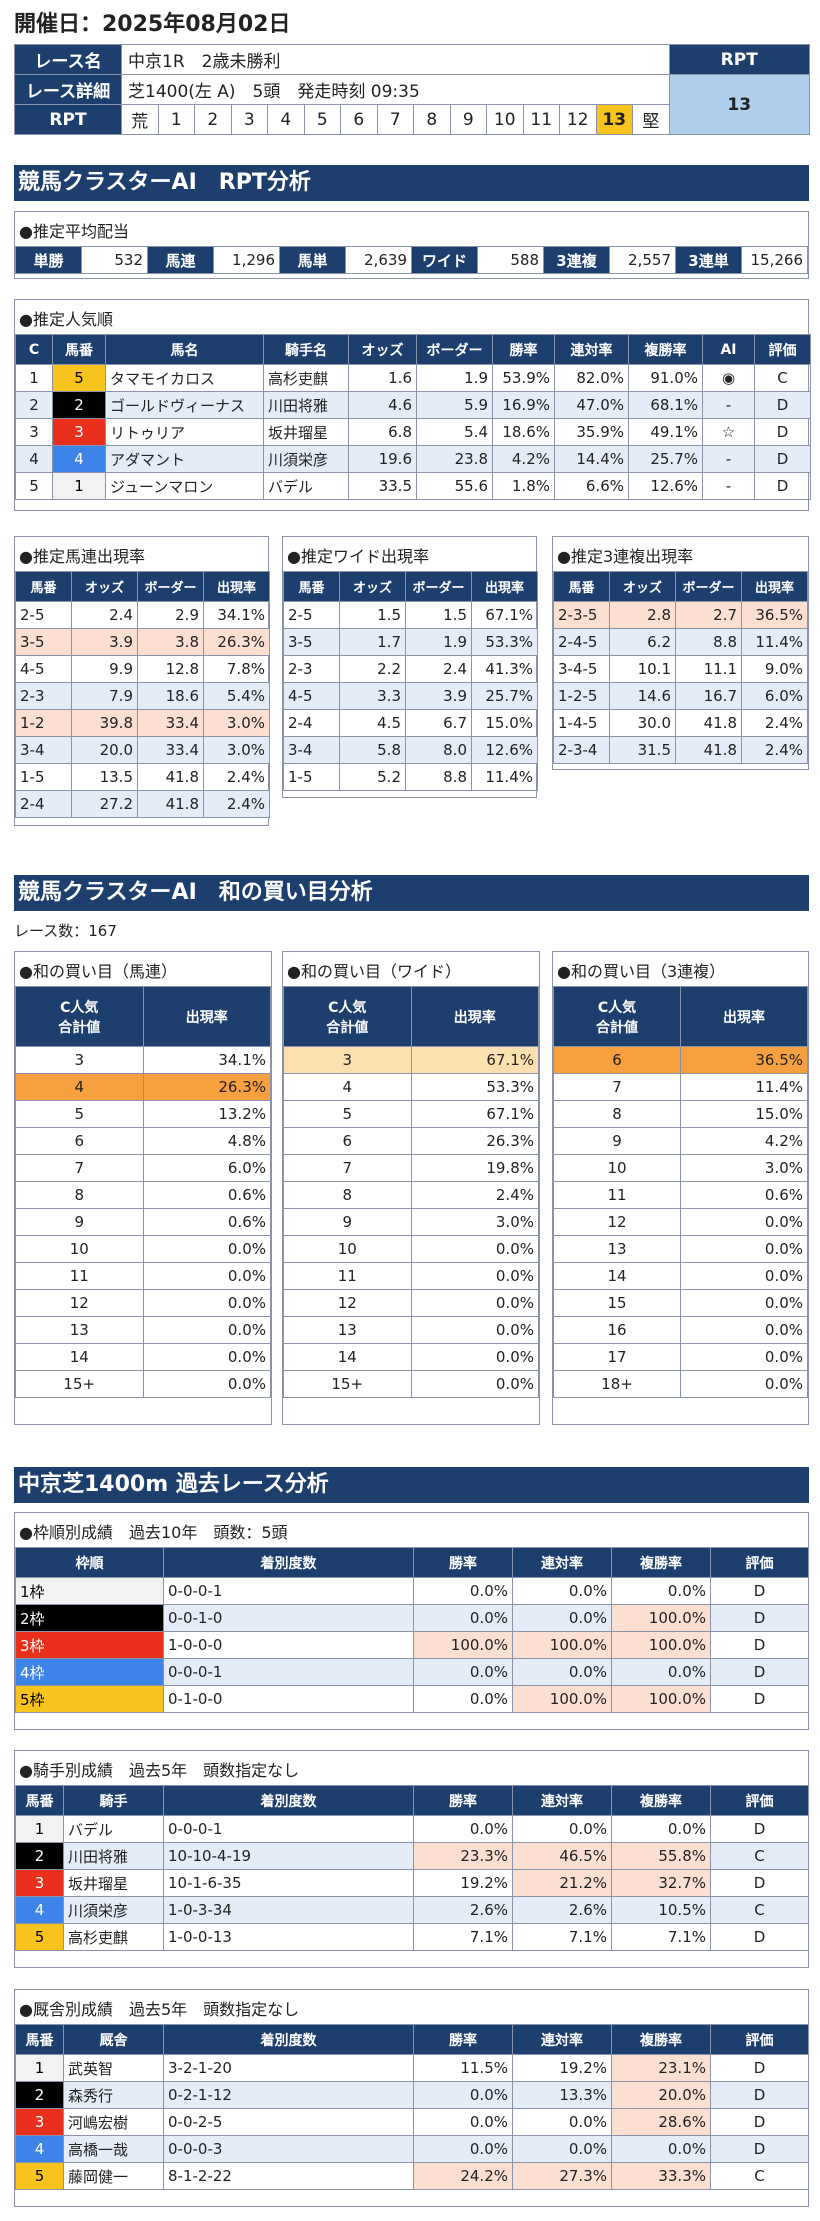 This screenshot has width=820, height=2221. I want to click on table-cell: 5, so click(79, 1114).